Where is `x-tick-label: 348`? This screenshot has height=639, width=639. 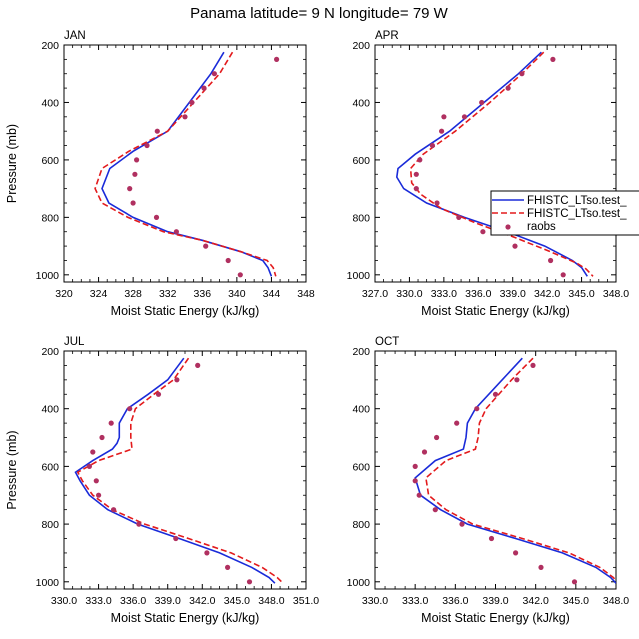
x-tick-label: 348 is located at coordinates (306, 294).